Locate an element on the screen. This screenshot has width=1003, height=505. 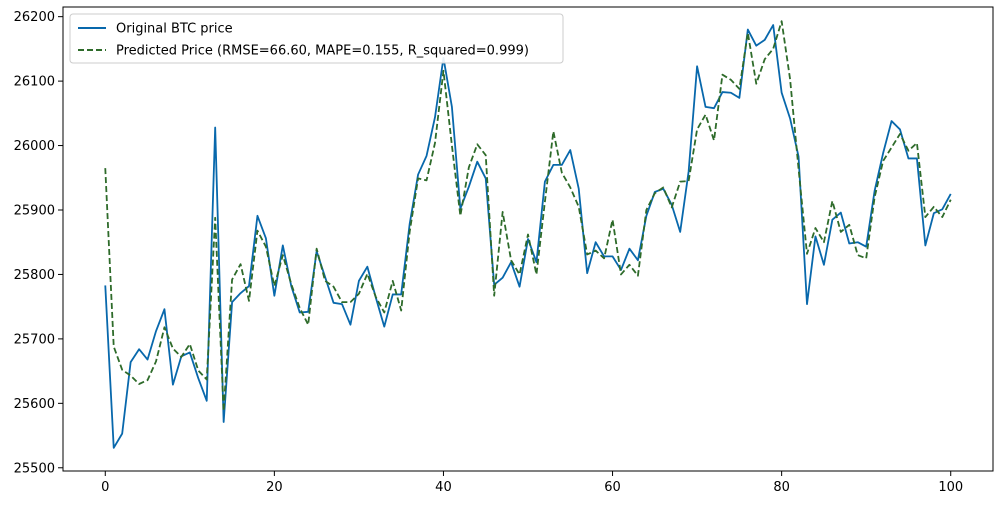
x-axis-ticks: 0 20 40 60 80 100 is located at coordinates (532, 483).